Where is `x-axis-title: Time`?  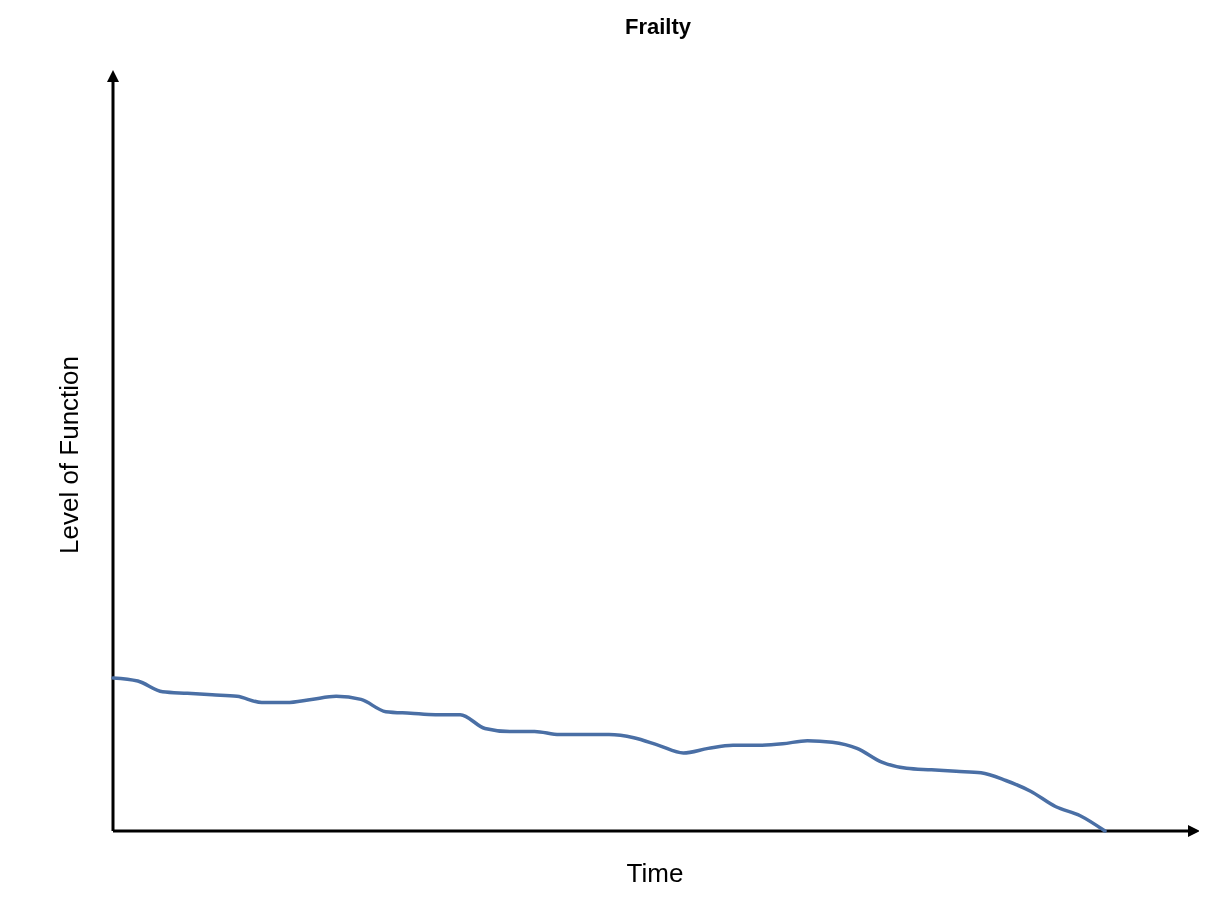 x-axis-title: Time is located at coordinates (655, 873).